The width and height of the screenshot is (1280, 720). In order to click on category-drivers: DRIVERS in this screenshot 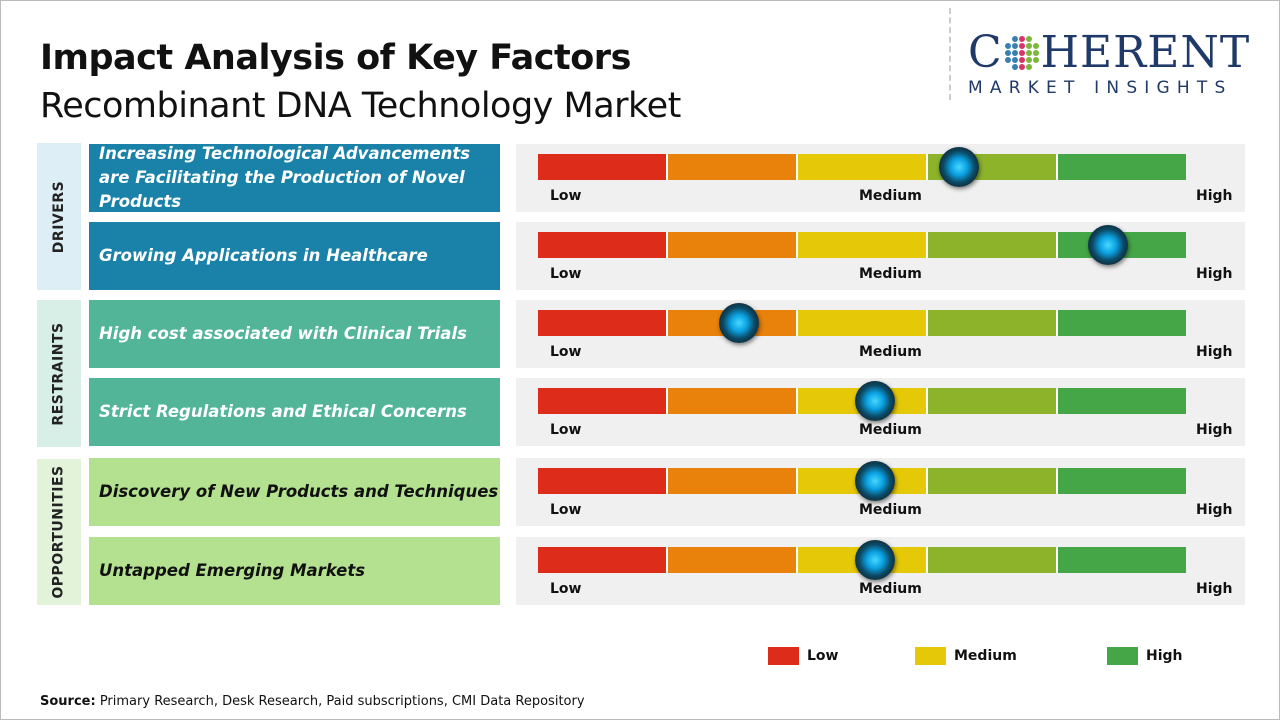, I will do `click(59, 216)`.